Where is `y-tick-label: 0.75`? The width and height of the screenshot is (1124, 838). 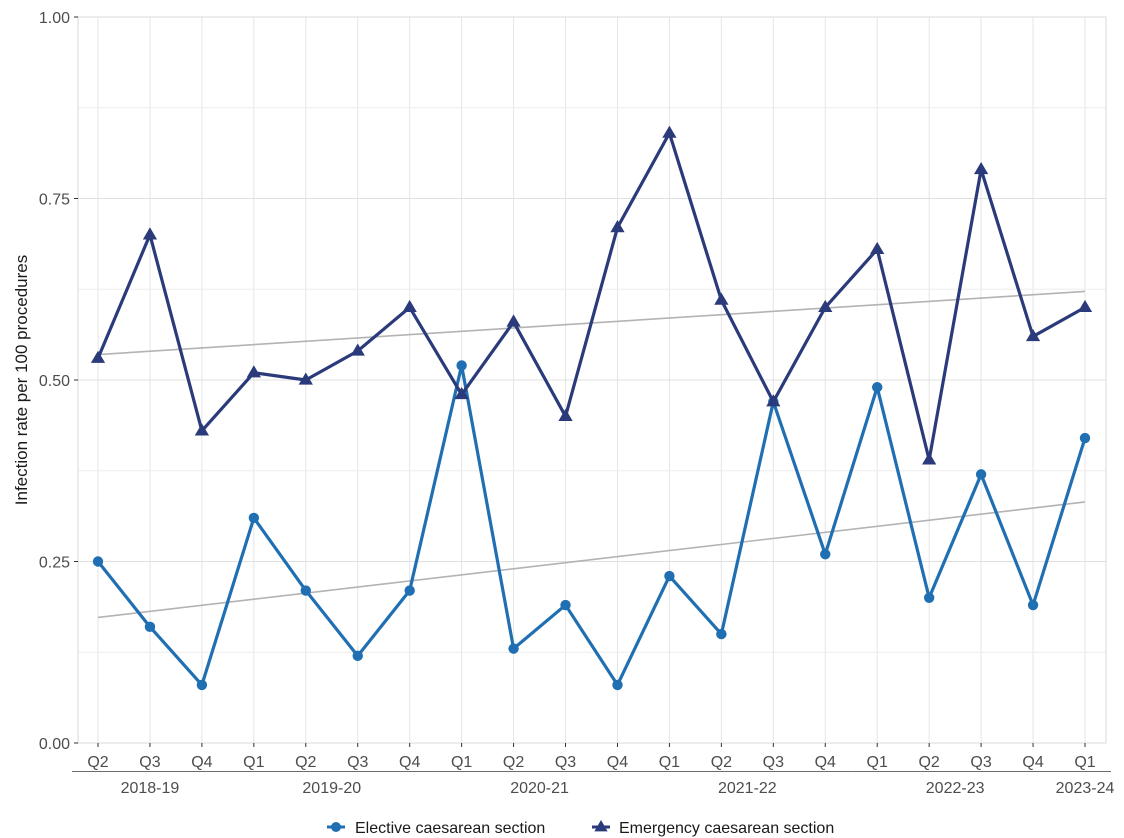
y-tick-label: 0.75 is located at coordinates (54, 200).